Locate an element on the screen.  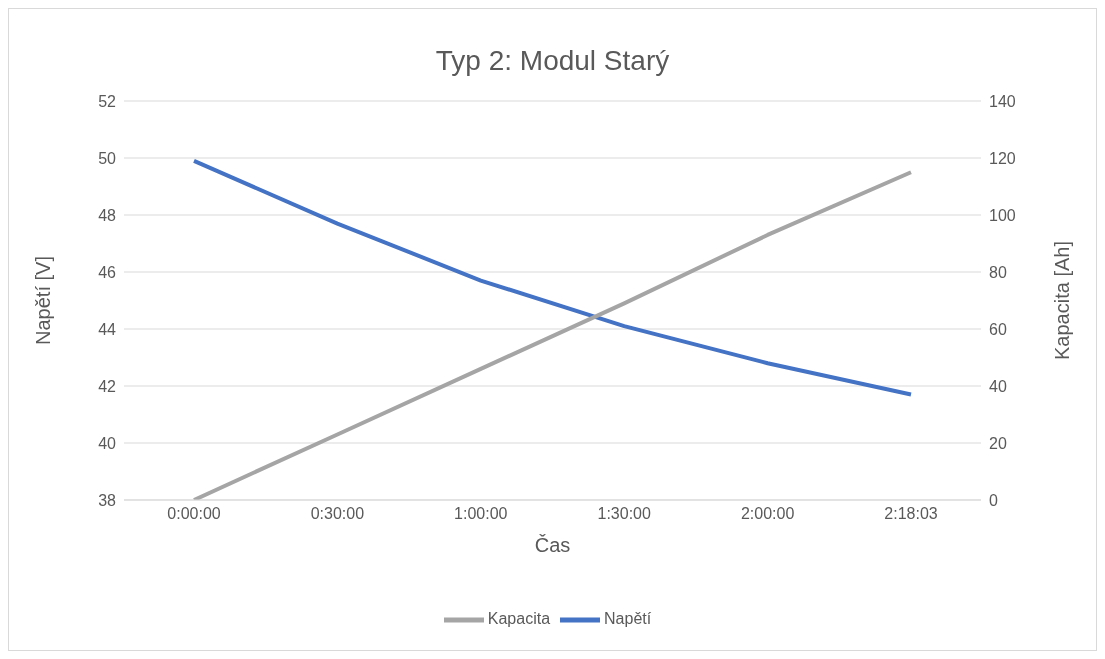
y2-tick-label: 100 is located at coordinates (1002, 215).